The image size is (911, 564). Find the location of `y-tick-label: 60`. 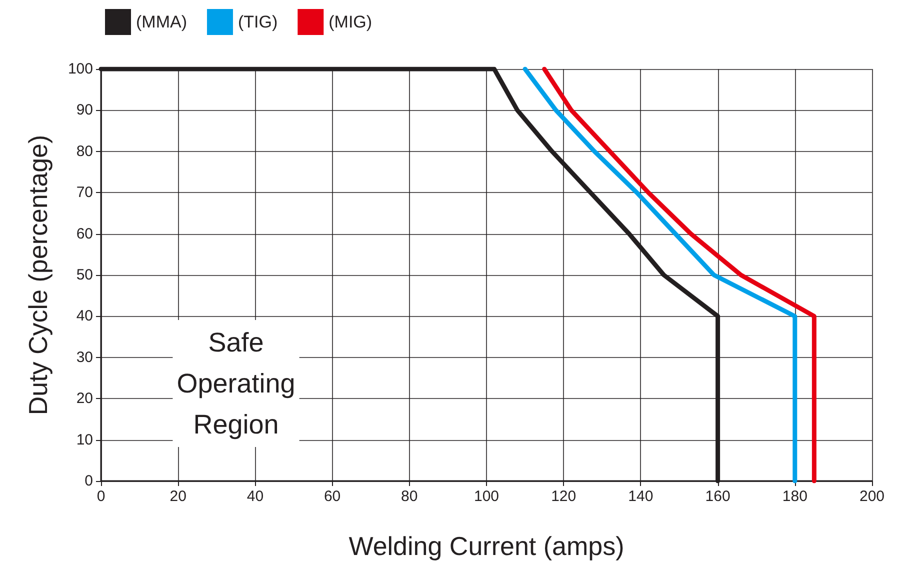

y-tick-label: 60 is located at coordinates (84, 233).